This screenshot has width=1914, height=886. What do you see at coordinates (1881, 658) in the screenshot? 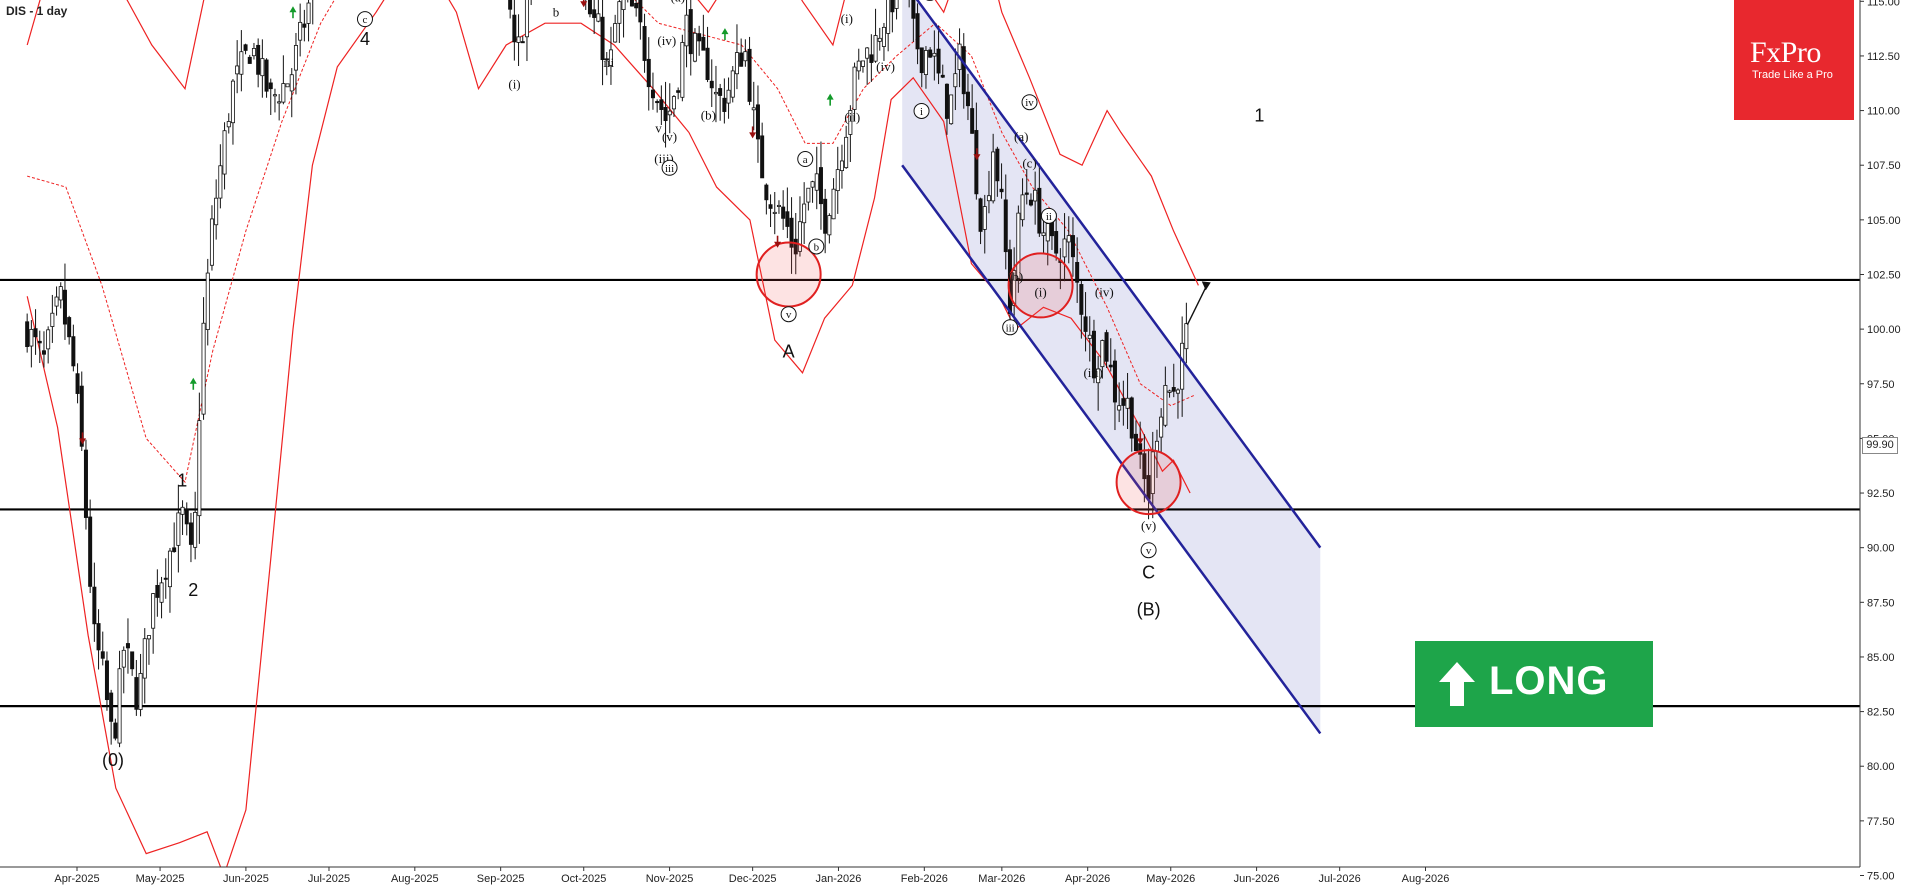
I see `y-tick-label: 85.00` at bounding box center [1881, 658].